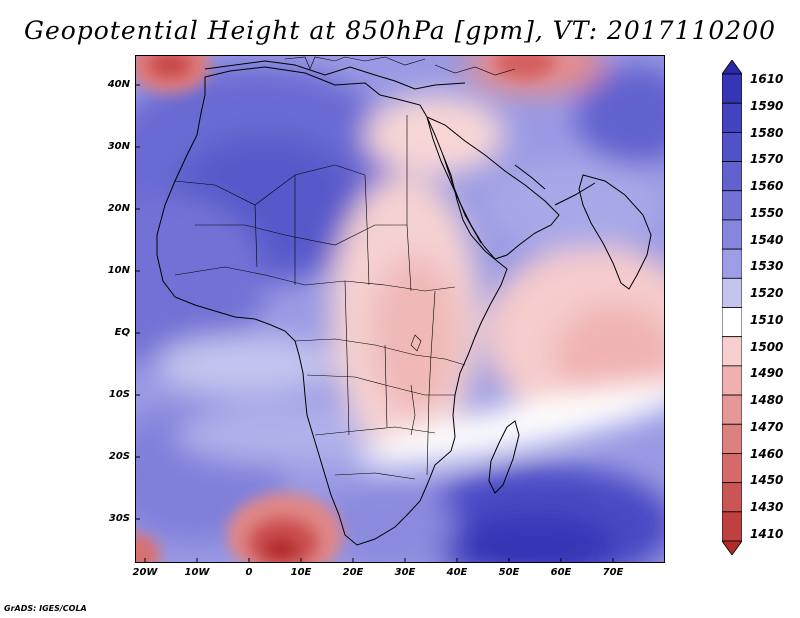 Image resolution: width=800 pixels, height=618 pixels. I want to click on lat-label-10s: 10S, so click(119, 394).